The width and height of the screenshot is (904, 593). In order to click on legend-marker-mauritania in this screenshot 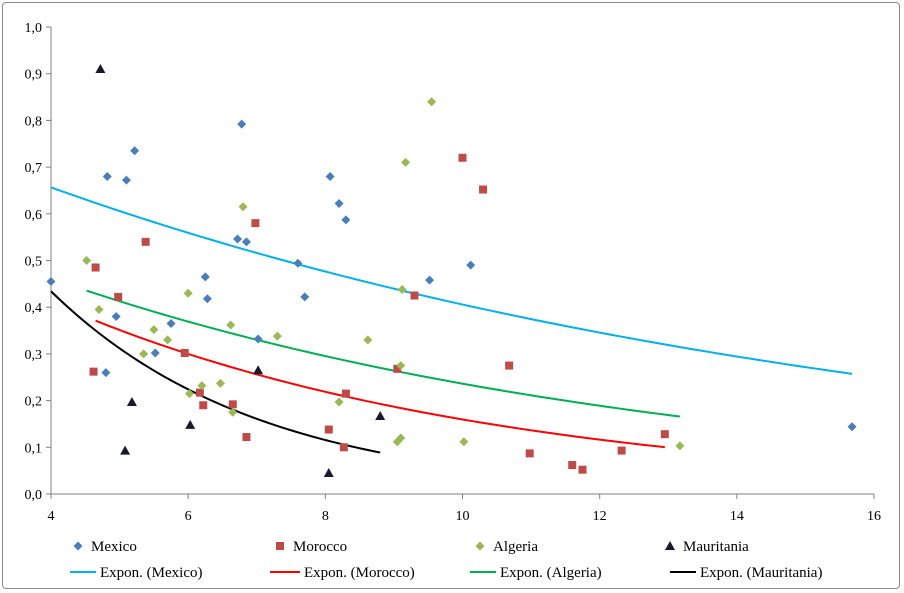, I will do `click(670, 545)`.